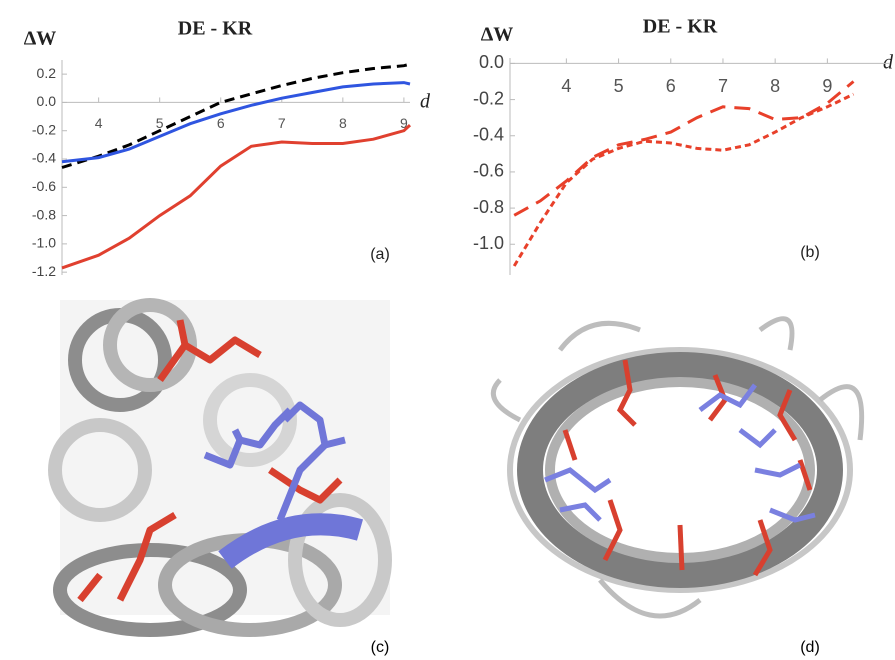  What do you see at coordinates (380, 647) in the screenshot?
I see `panel-label: (c)` at bounding box center [380, 647].